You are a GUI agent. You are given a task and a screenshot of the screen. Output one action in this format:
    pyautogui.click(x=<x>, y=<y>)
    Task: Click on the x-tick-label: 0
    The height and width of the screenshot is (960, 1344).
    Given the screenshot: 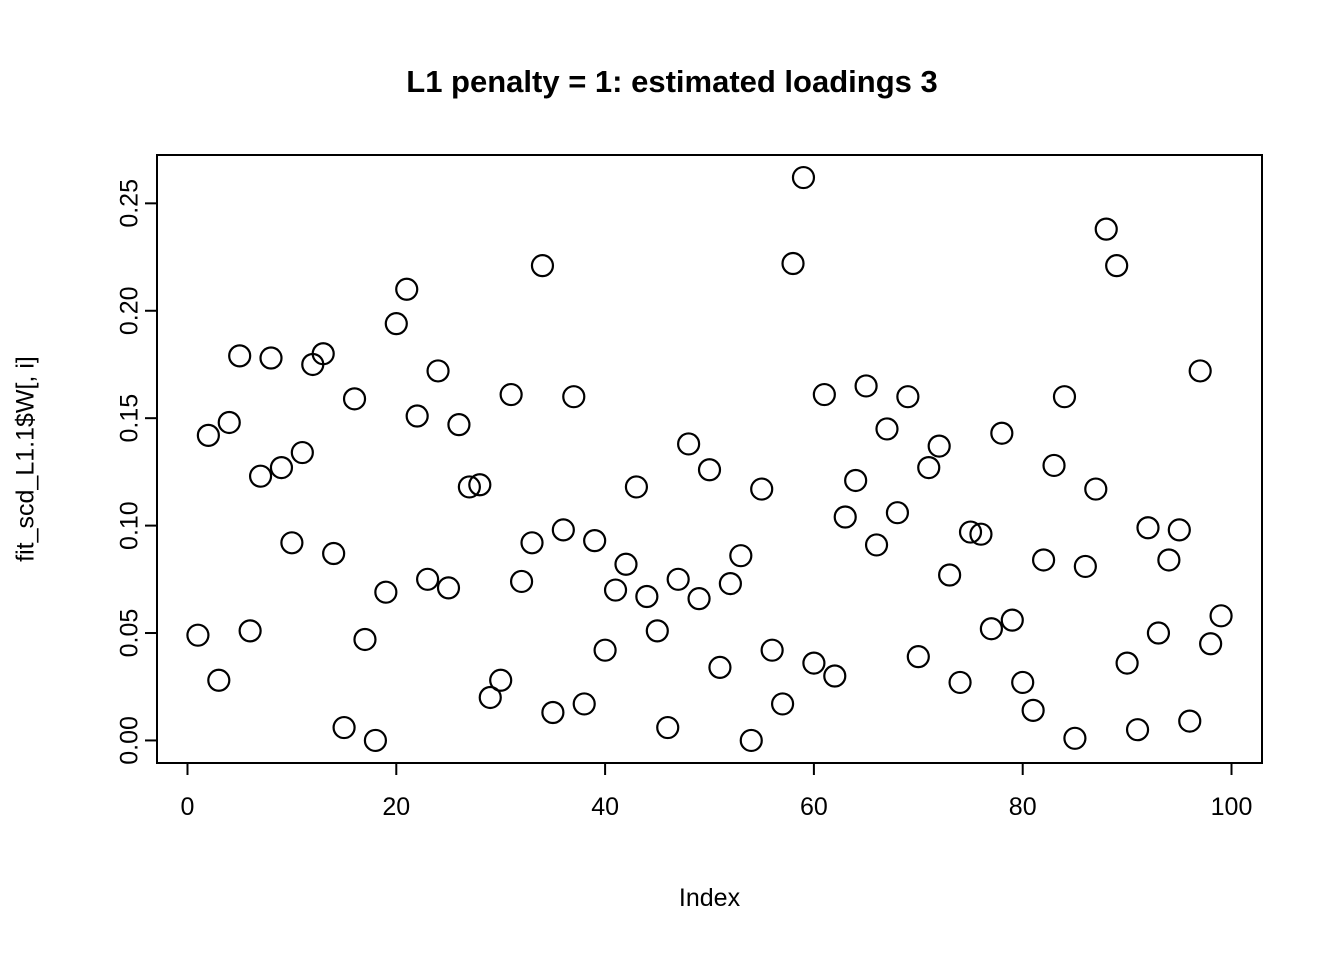 What is the action you would take?
    pyautogui.click(x=188, y=807)
    